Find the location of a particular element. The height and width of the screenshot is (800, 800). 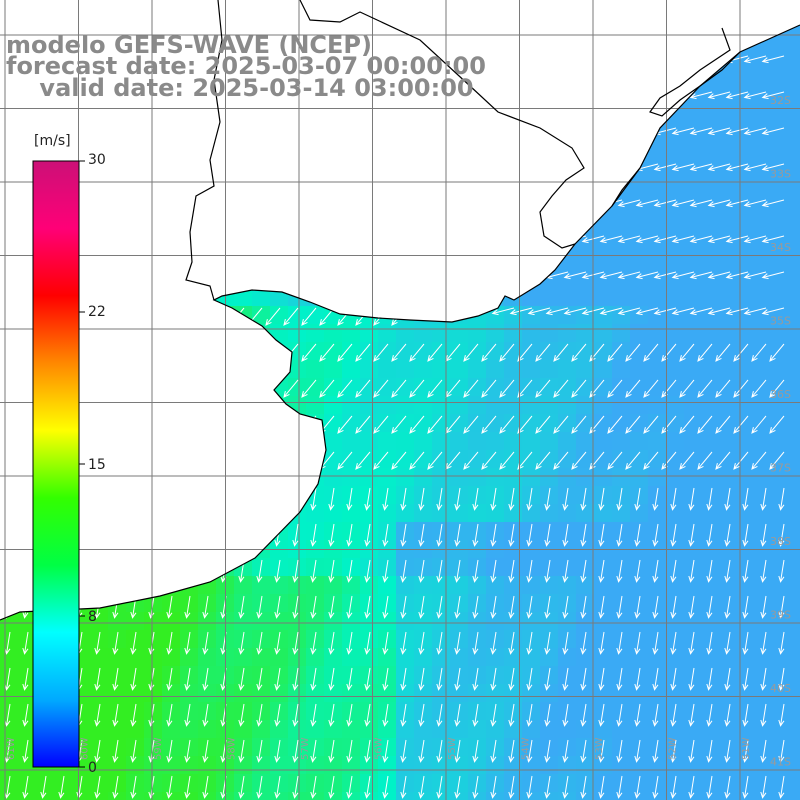

longitude-label: 59W is located at coordinates (158, 748).